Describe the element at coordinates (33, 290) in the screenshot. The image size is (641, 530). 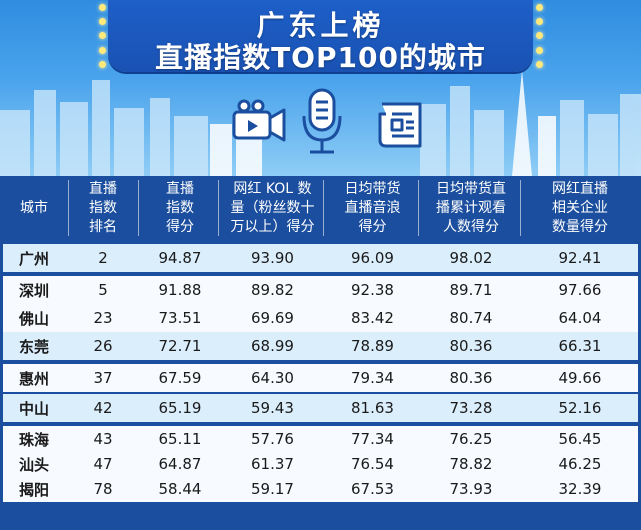
I see `city-name-cell: 深圳` at that location.